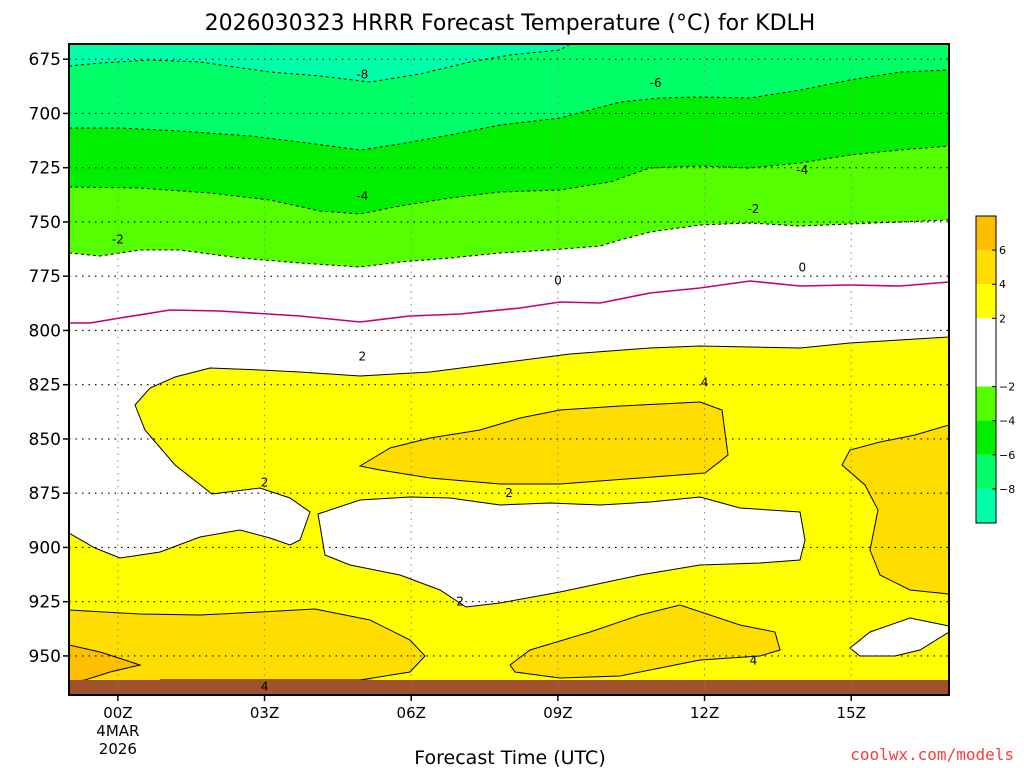 The height and width of the screenshot is (768, 1024). I want to click on contour-label-3: -4, so click(802, 170).